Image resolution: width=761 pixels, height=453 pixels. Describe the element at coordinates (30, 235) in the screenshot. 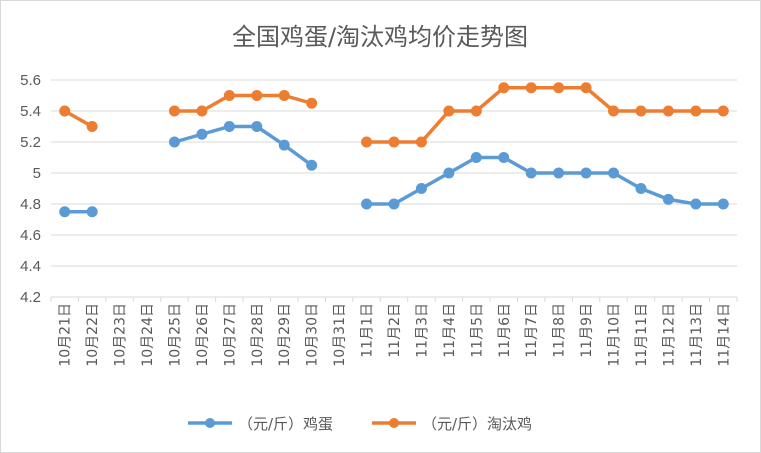

I see `y-tick-label: 4.6` at that location.